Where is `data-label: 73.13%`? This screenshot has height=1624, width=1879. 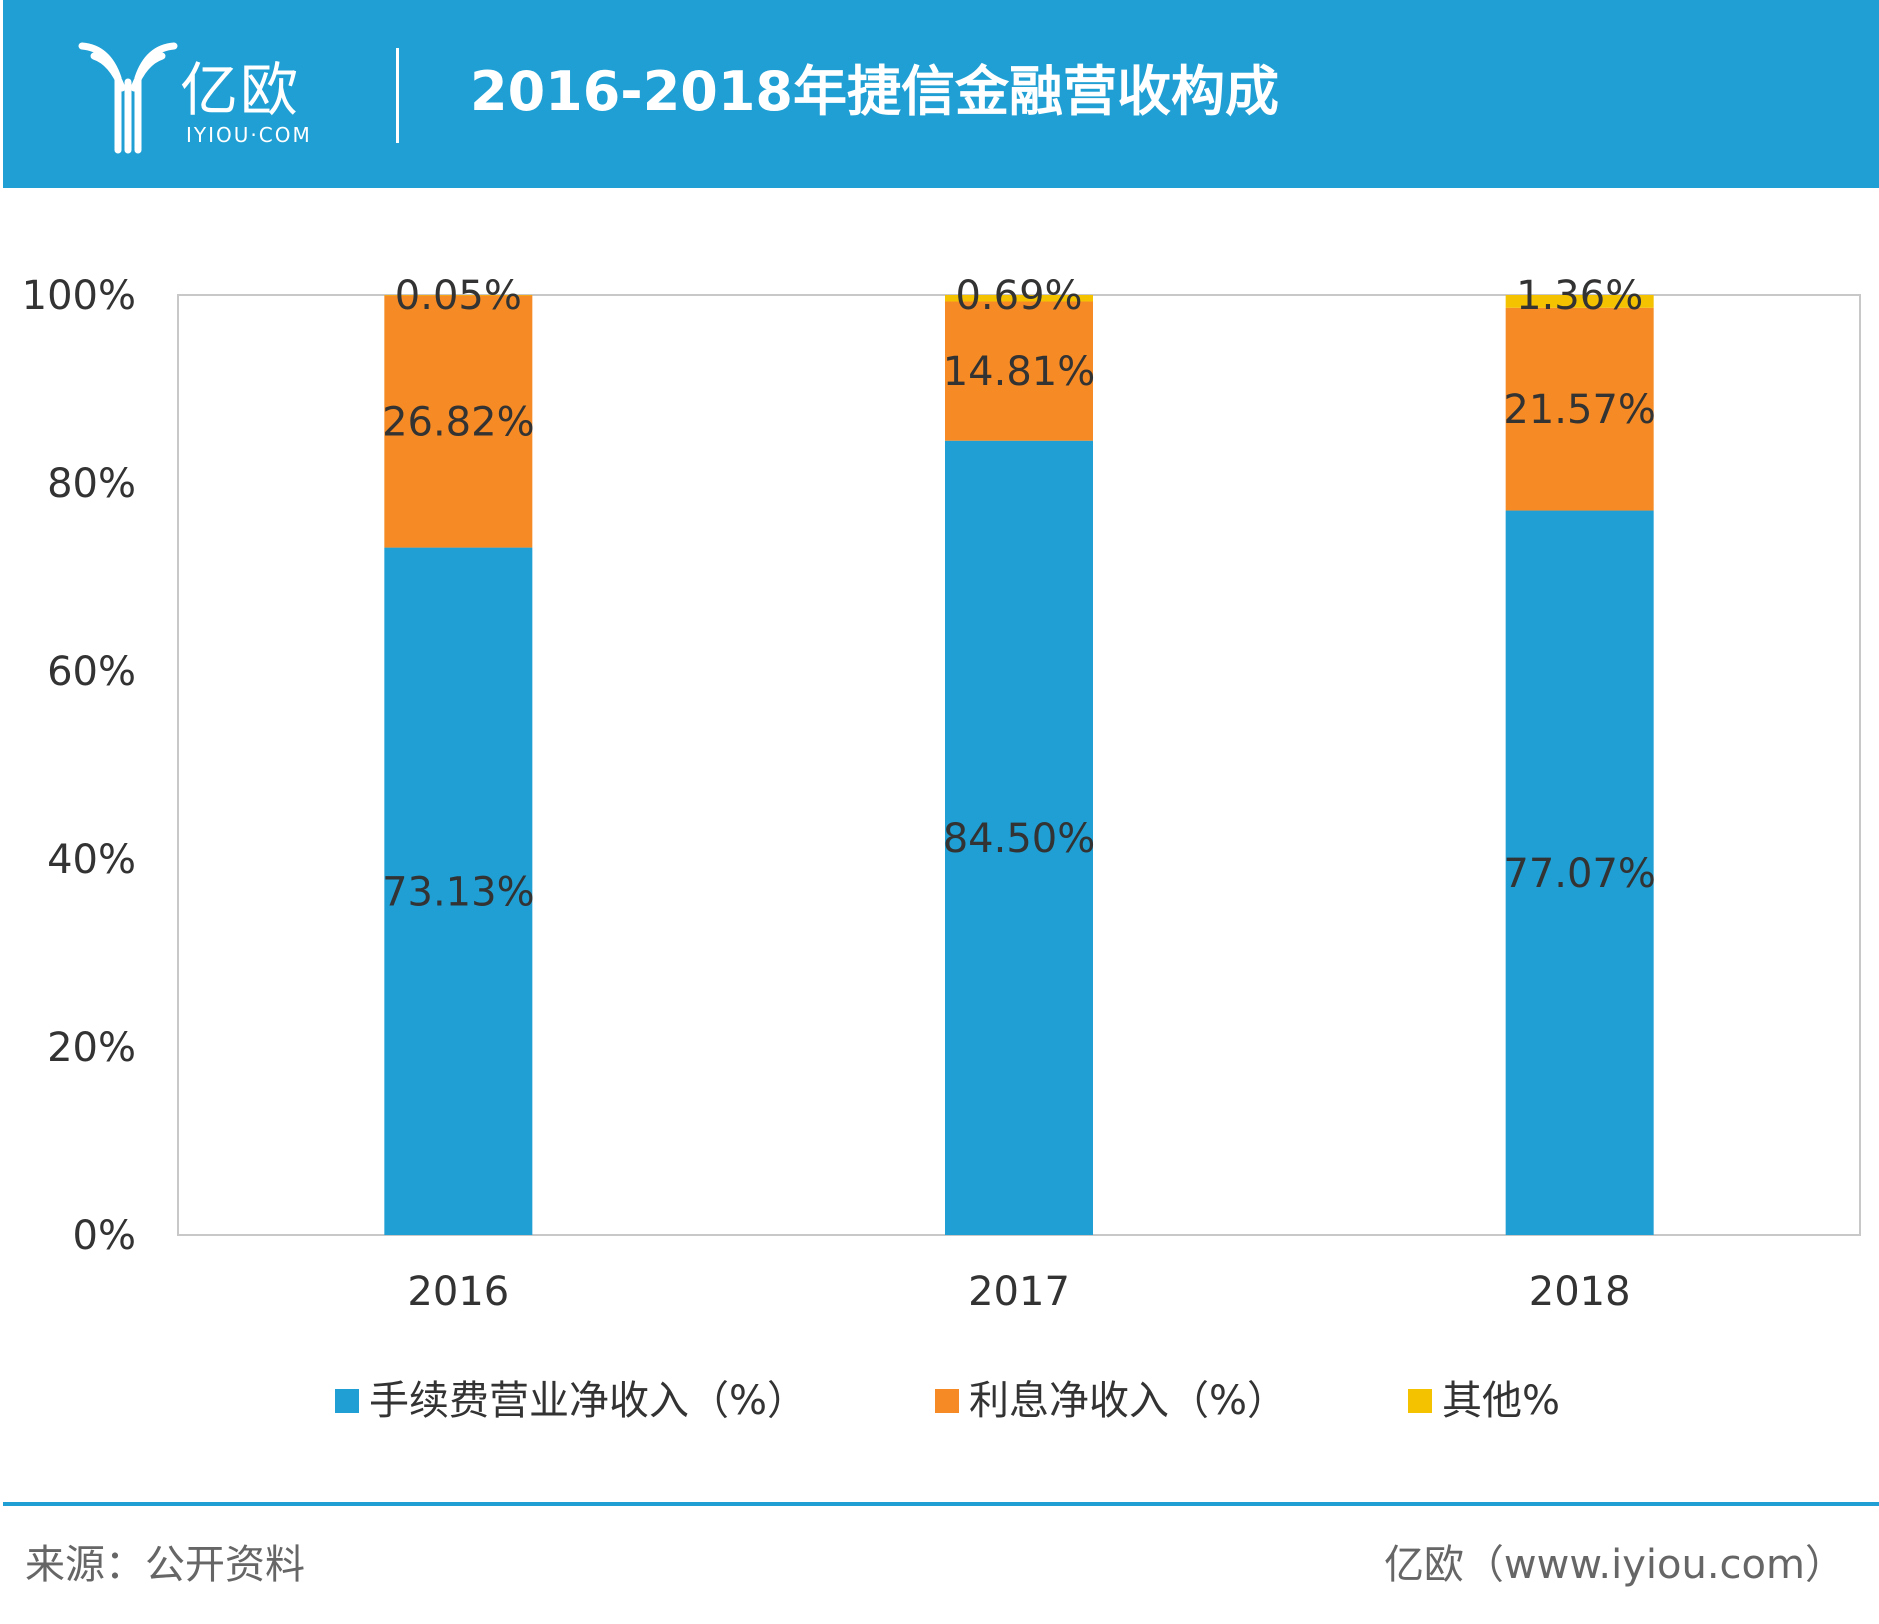 data-label: 73.13% is located at coordinates (458, 892).